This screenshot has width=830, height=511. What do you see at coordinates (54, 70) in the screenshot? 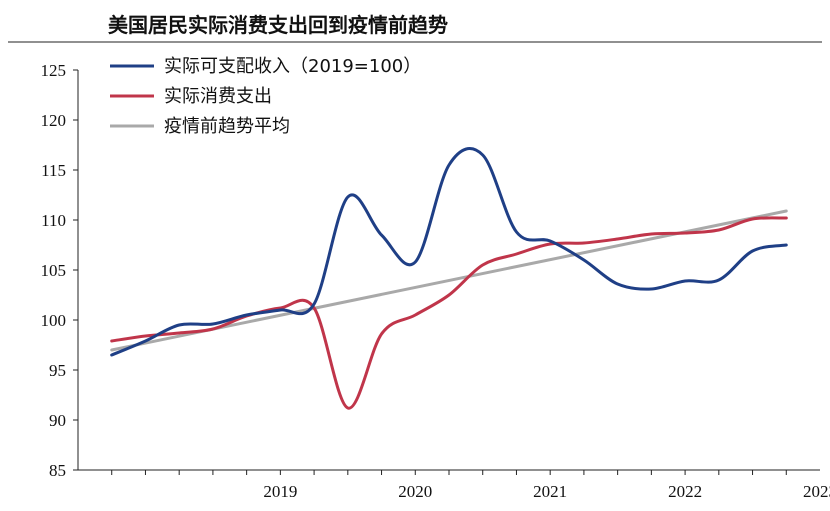
I see `y-tick-label: 125` at bounding box center [54, 70].